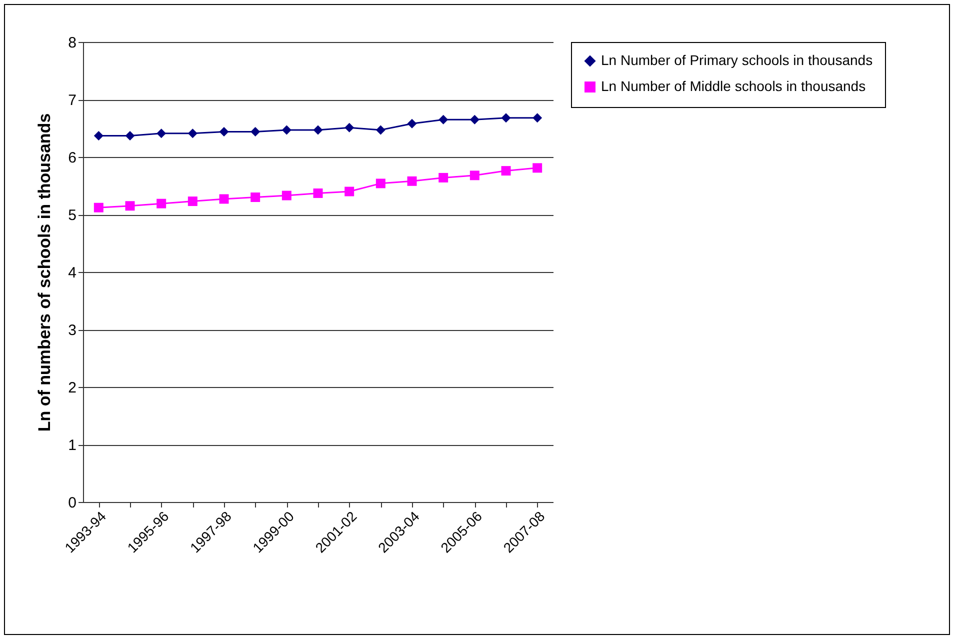  What do you see at coordinates (72, 330) in the screenshot?
I see `y-tick-label: 3` at bounding box center [72, 330].